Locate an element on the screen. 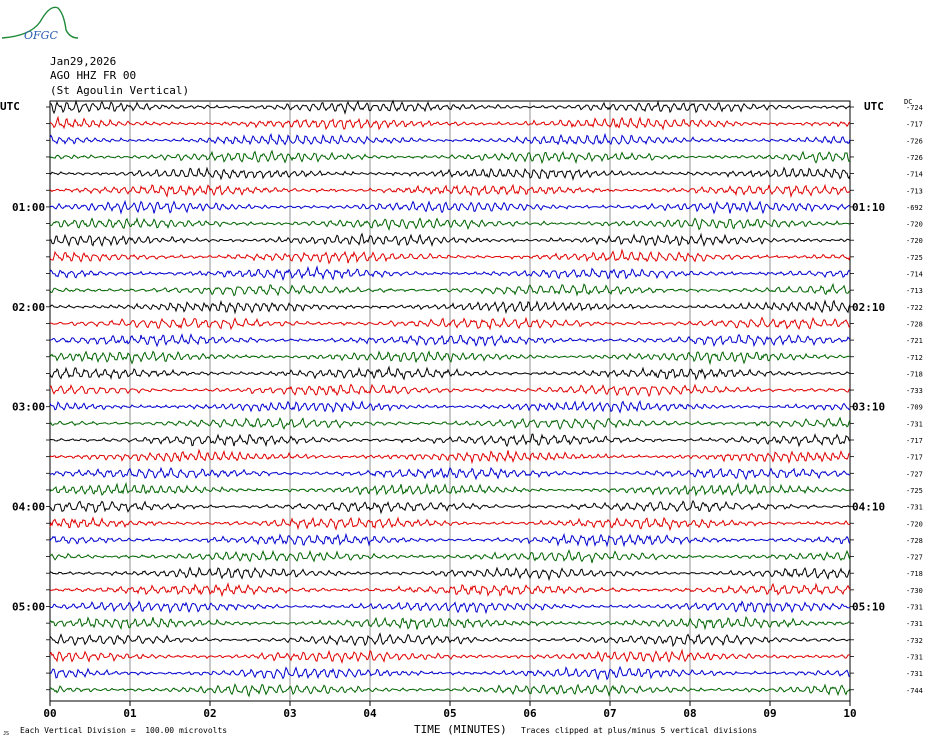  left-hour-label: 02:00 is located at coordinates (28, 307).